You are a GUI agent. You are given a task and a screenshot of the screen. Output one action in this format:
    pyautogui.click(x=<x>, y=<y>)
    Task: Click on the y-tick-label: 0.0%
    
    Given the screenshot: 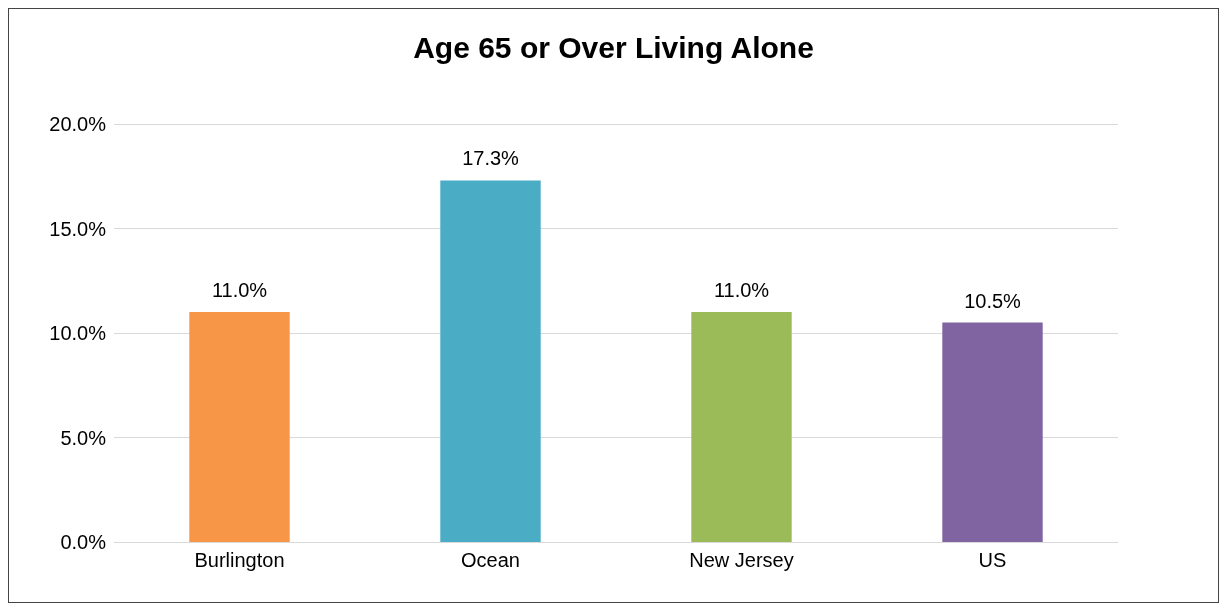 What is the action you would take?
    pyautogui.click(x=83, y=542)
    